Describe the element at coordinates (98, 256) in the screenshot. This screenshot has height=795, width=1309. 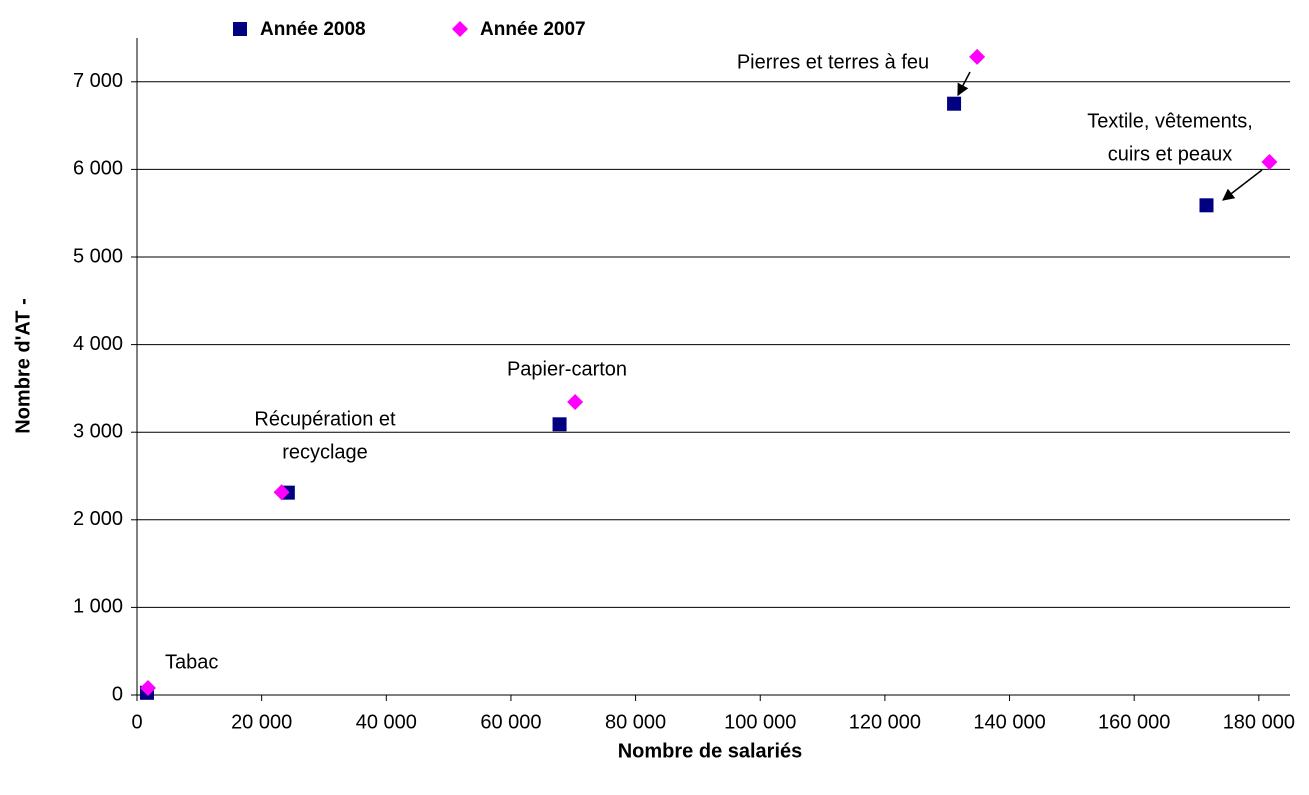
I see `y-tick-label: 5 000` at that location.